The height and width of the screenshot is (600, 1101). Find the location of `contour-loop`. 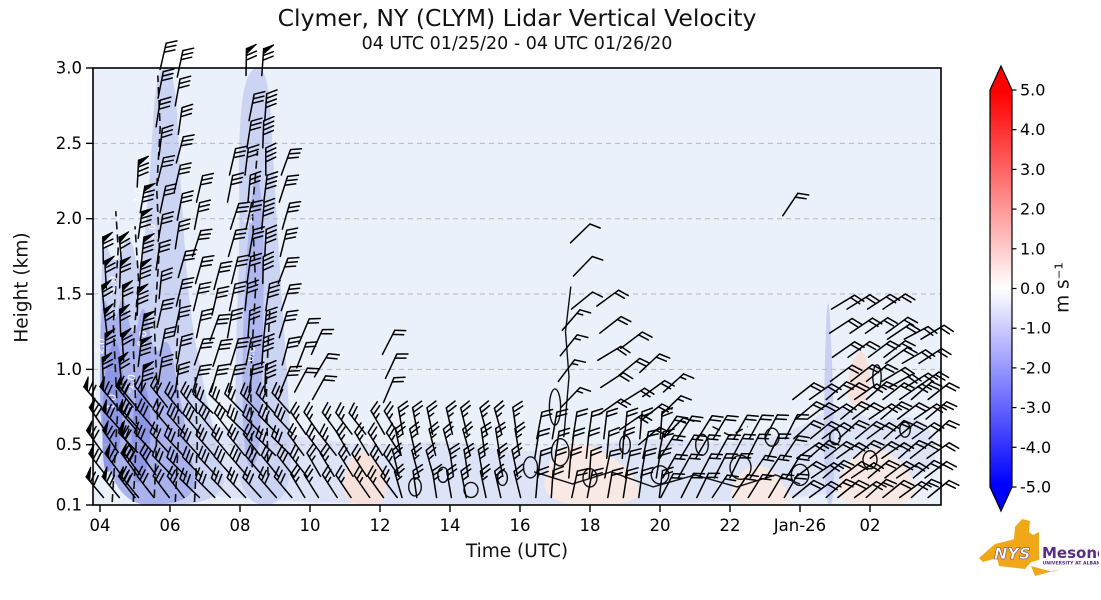

contour-loop is located at coordinates (870, 460).